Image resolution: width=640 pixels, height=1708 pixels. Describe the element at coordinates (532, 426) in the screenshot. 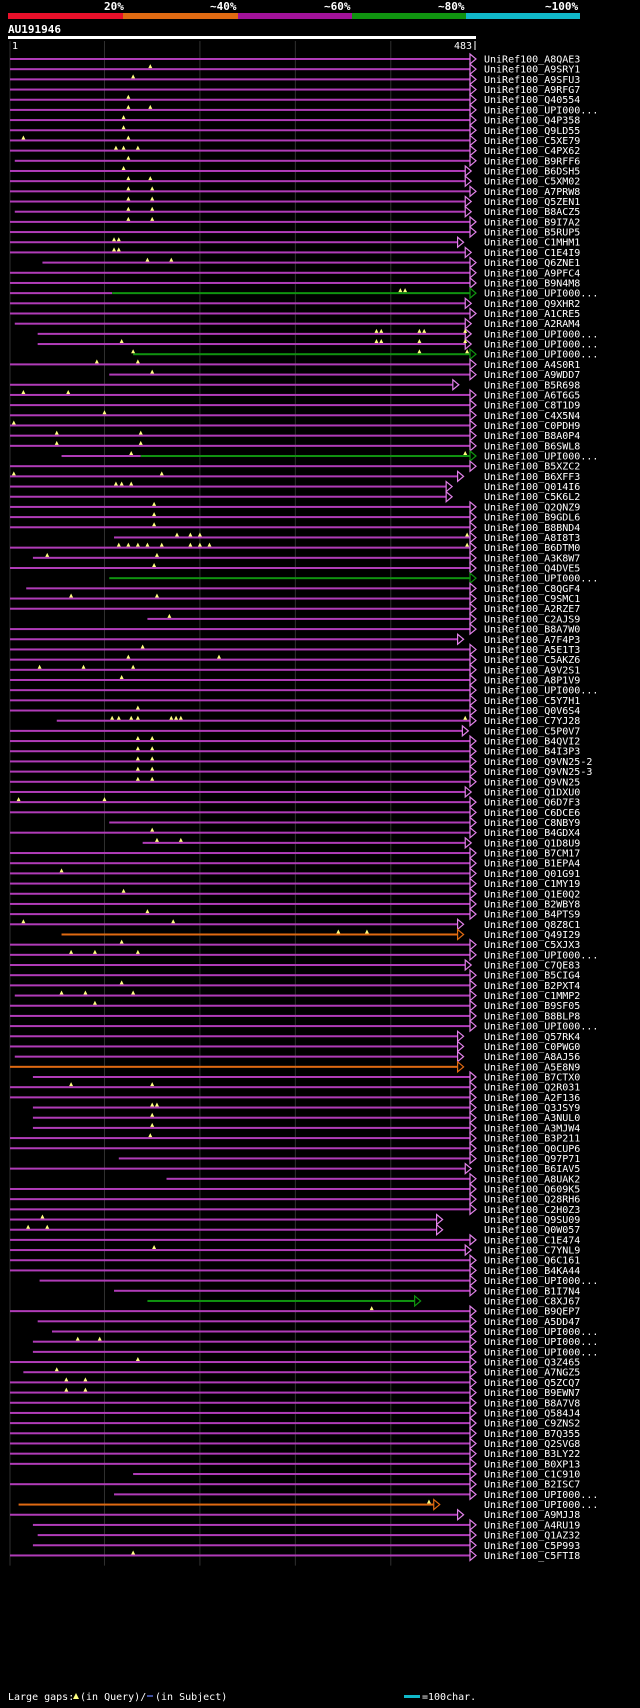

I see `hit-label: UniRef100_C0PDH9` at that location.